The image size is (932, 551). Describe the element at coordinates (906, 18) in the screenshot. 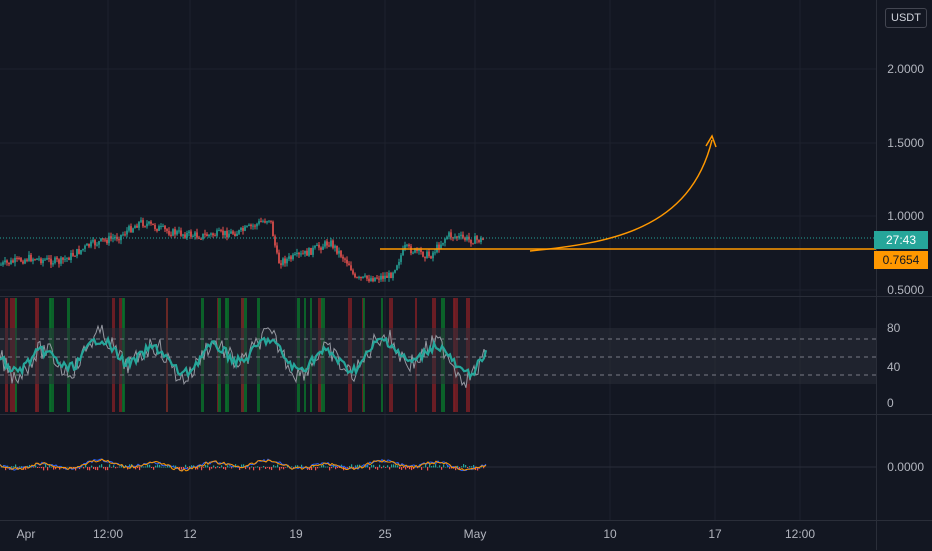

I see `currency-button: USDT` at that location.